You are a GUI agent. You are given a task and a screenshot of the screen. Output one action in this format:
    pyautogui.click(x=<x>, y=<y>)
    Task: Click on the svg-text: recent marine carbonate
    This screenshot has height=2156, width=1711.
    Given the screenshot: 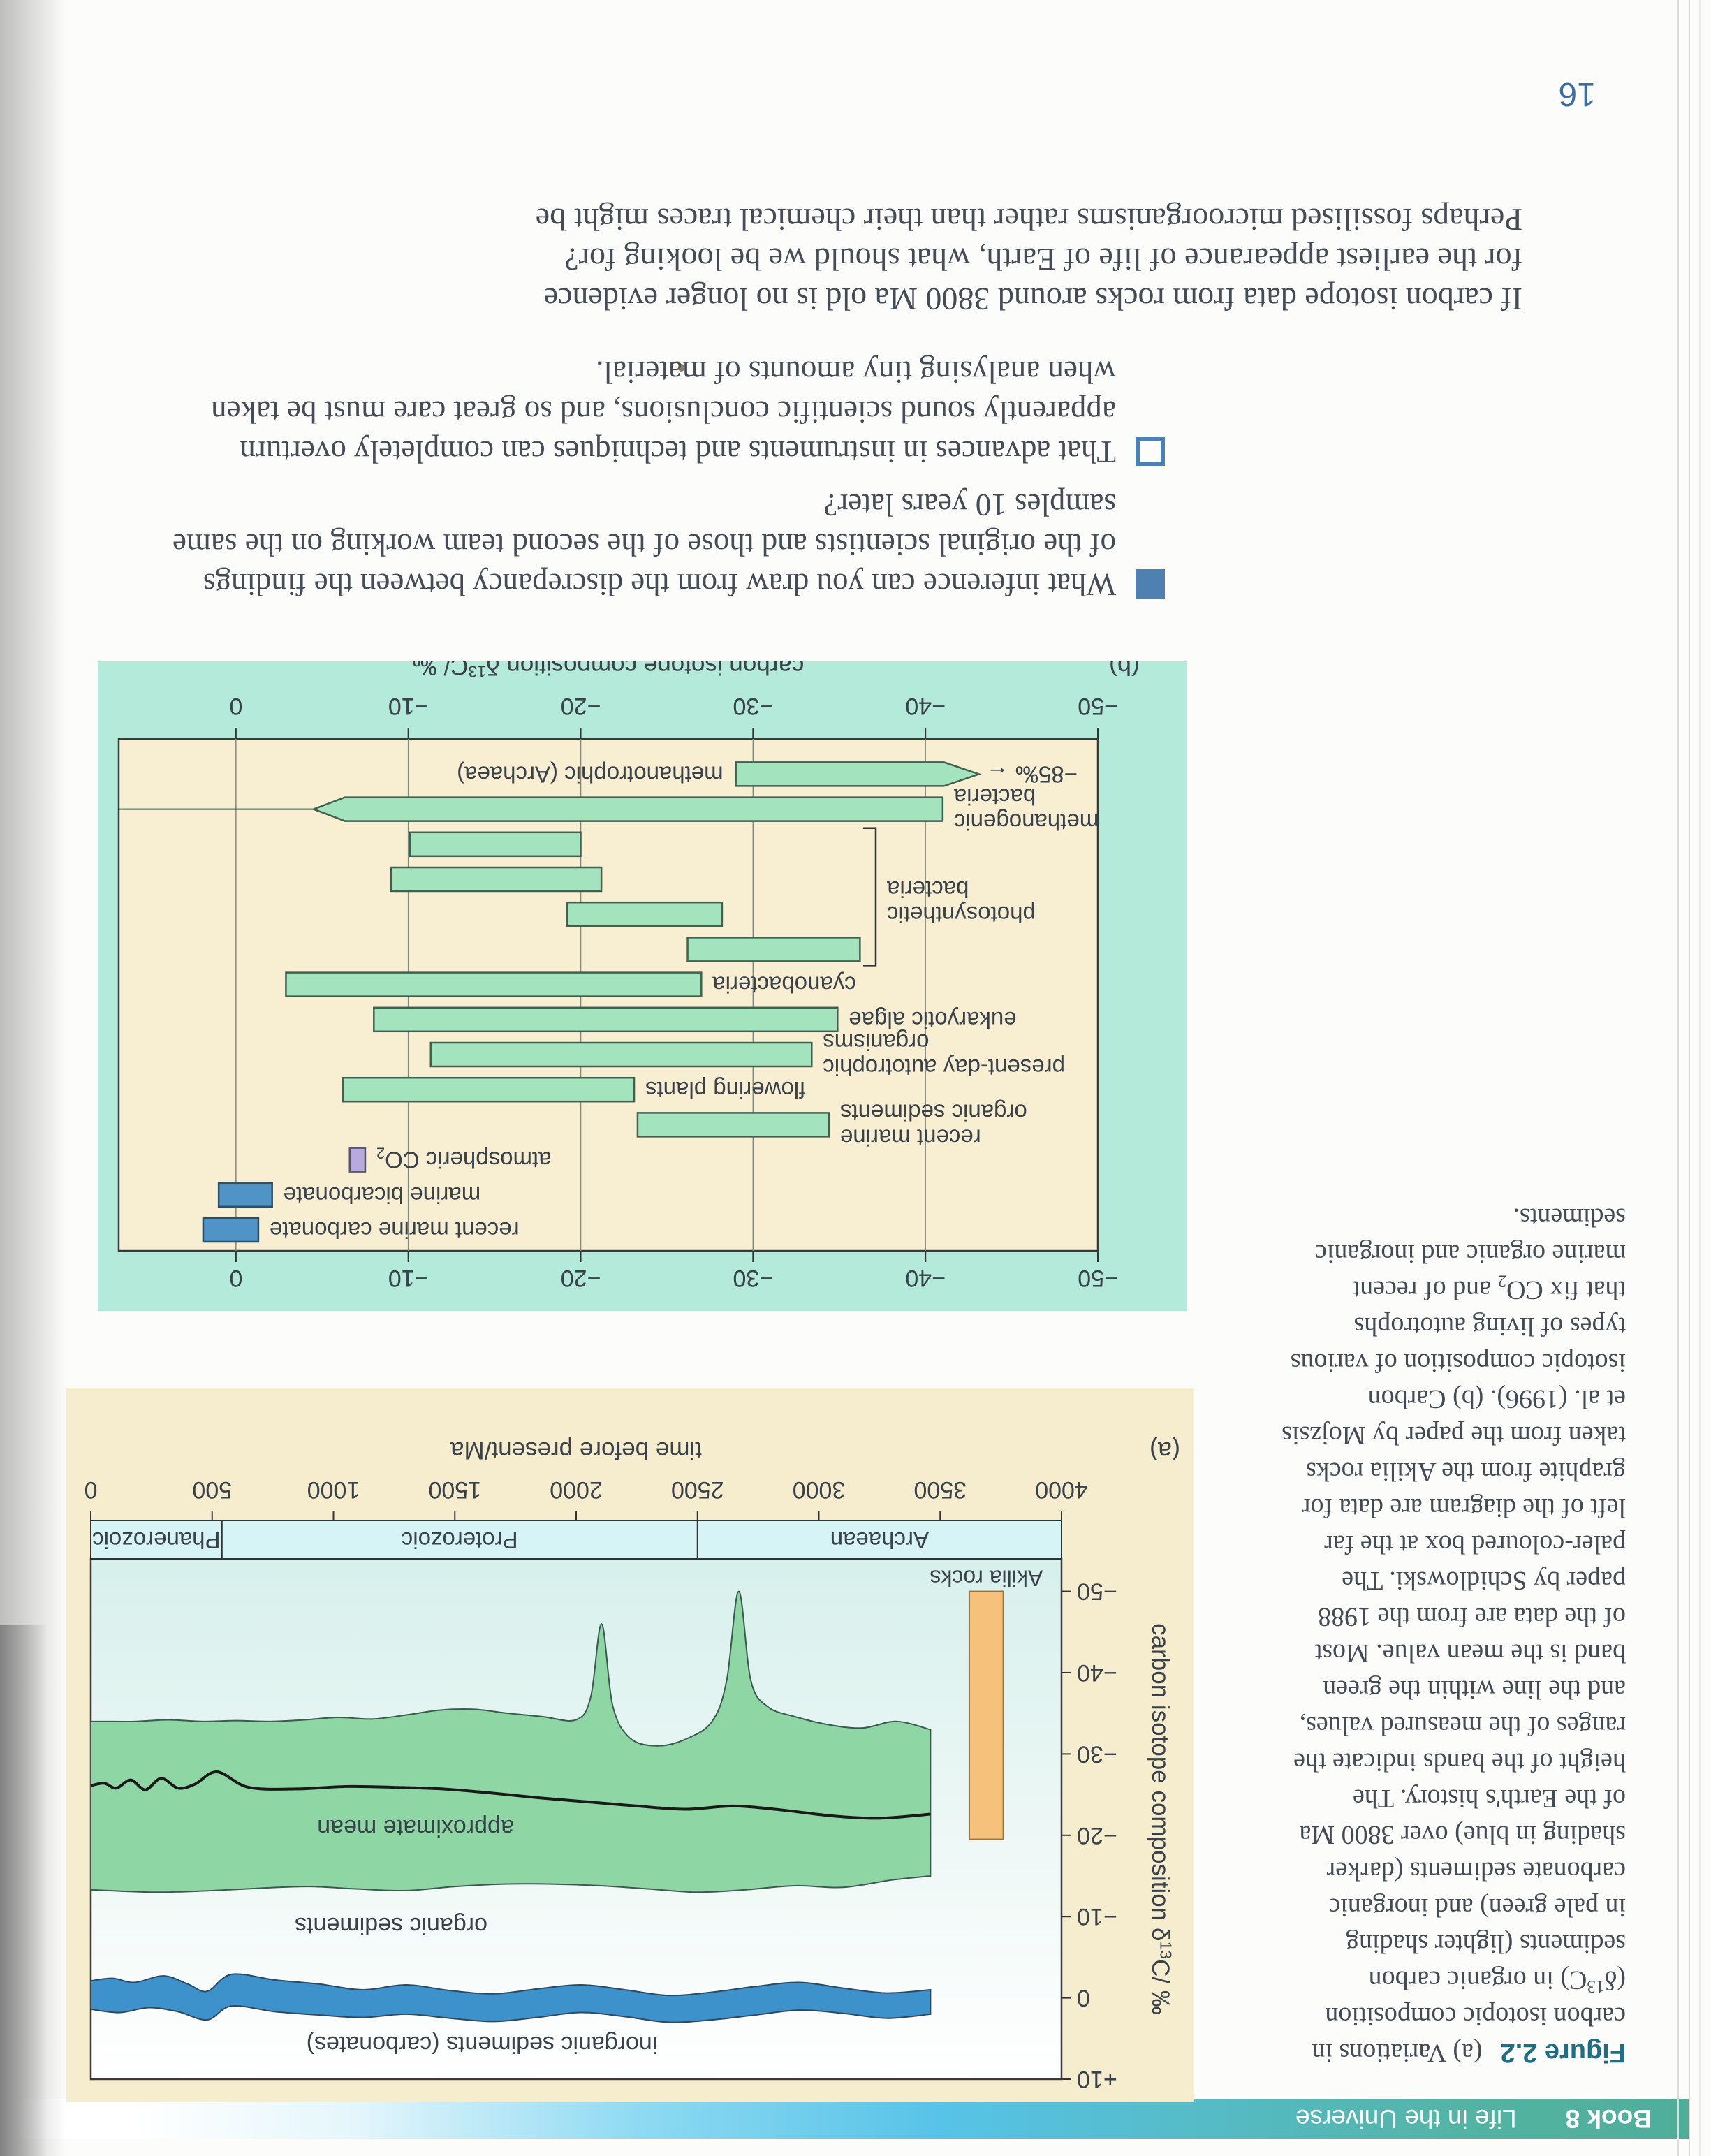 What is the action you would take?
    pyautogui.click(x=395, y=1230)
    